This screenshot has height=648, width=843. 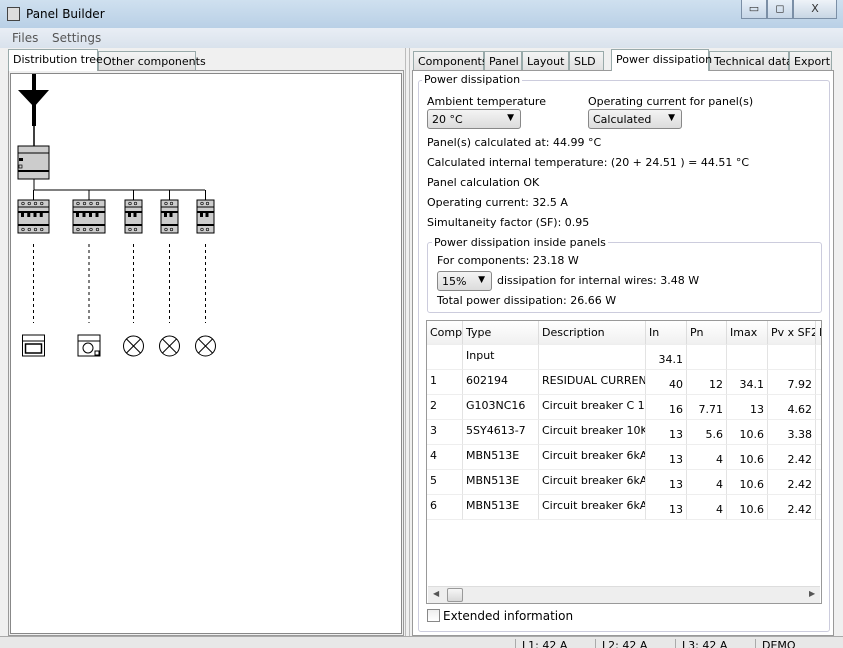 What do you see at coordinates (503, 60) in the screenshot?
I see `tab-panel: Panel` at bounding box center [503, 60].